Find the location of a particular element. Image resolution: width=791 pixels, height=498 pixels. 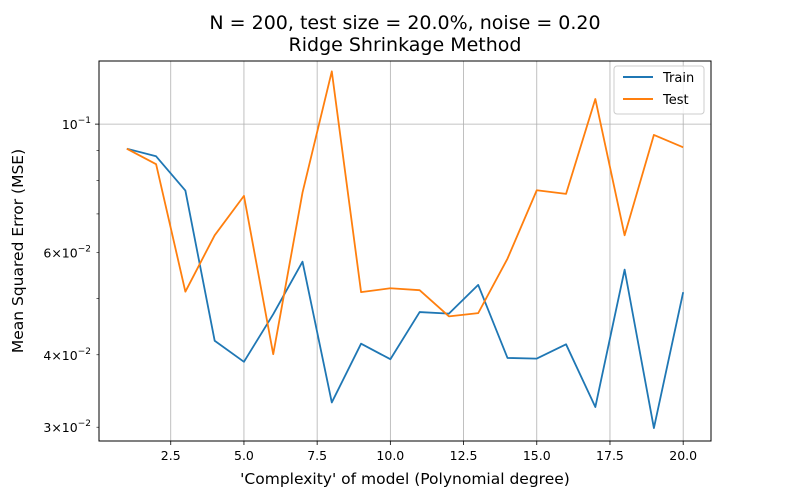

chart-title: N = 200, test size = 20.0%, noise = 0.20 is located at coordinates (404, 23).